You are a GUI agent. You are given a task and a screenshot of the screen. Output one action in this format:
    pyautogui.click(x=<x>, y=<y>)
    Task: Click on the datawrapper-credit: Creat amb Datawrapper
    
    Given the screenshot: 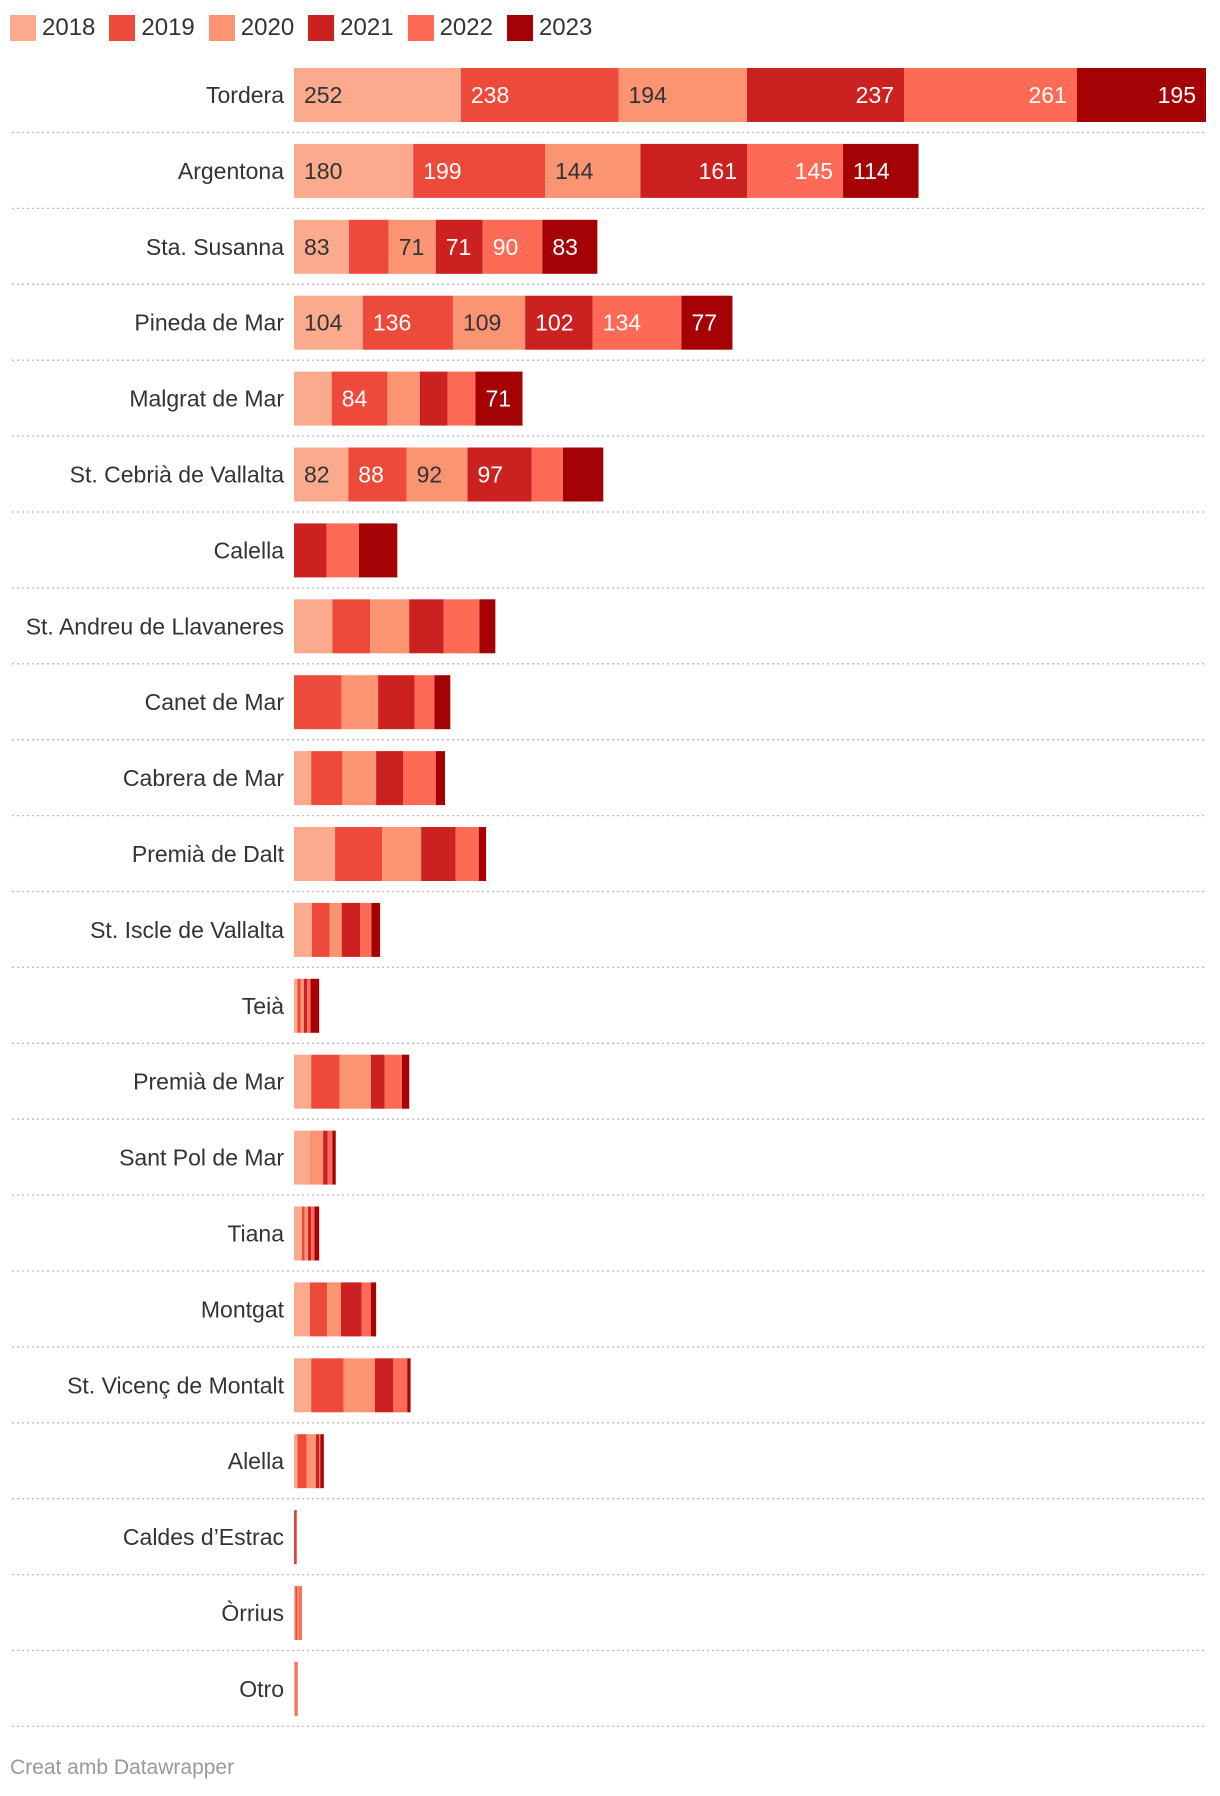 What is the action you would take?
    pyautogui.click(x=122, y=1767)
    